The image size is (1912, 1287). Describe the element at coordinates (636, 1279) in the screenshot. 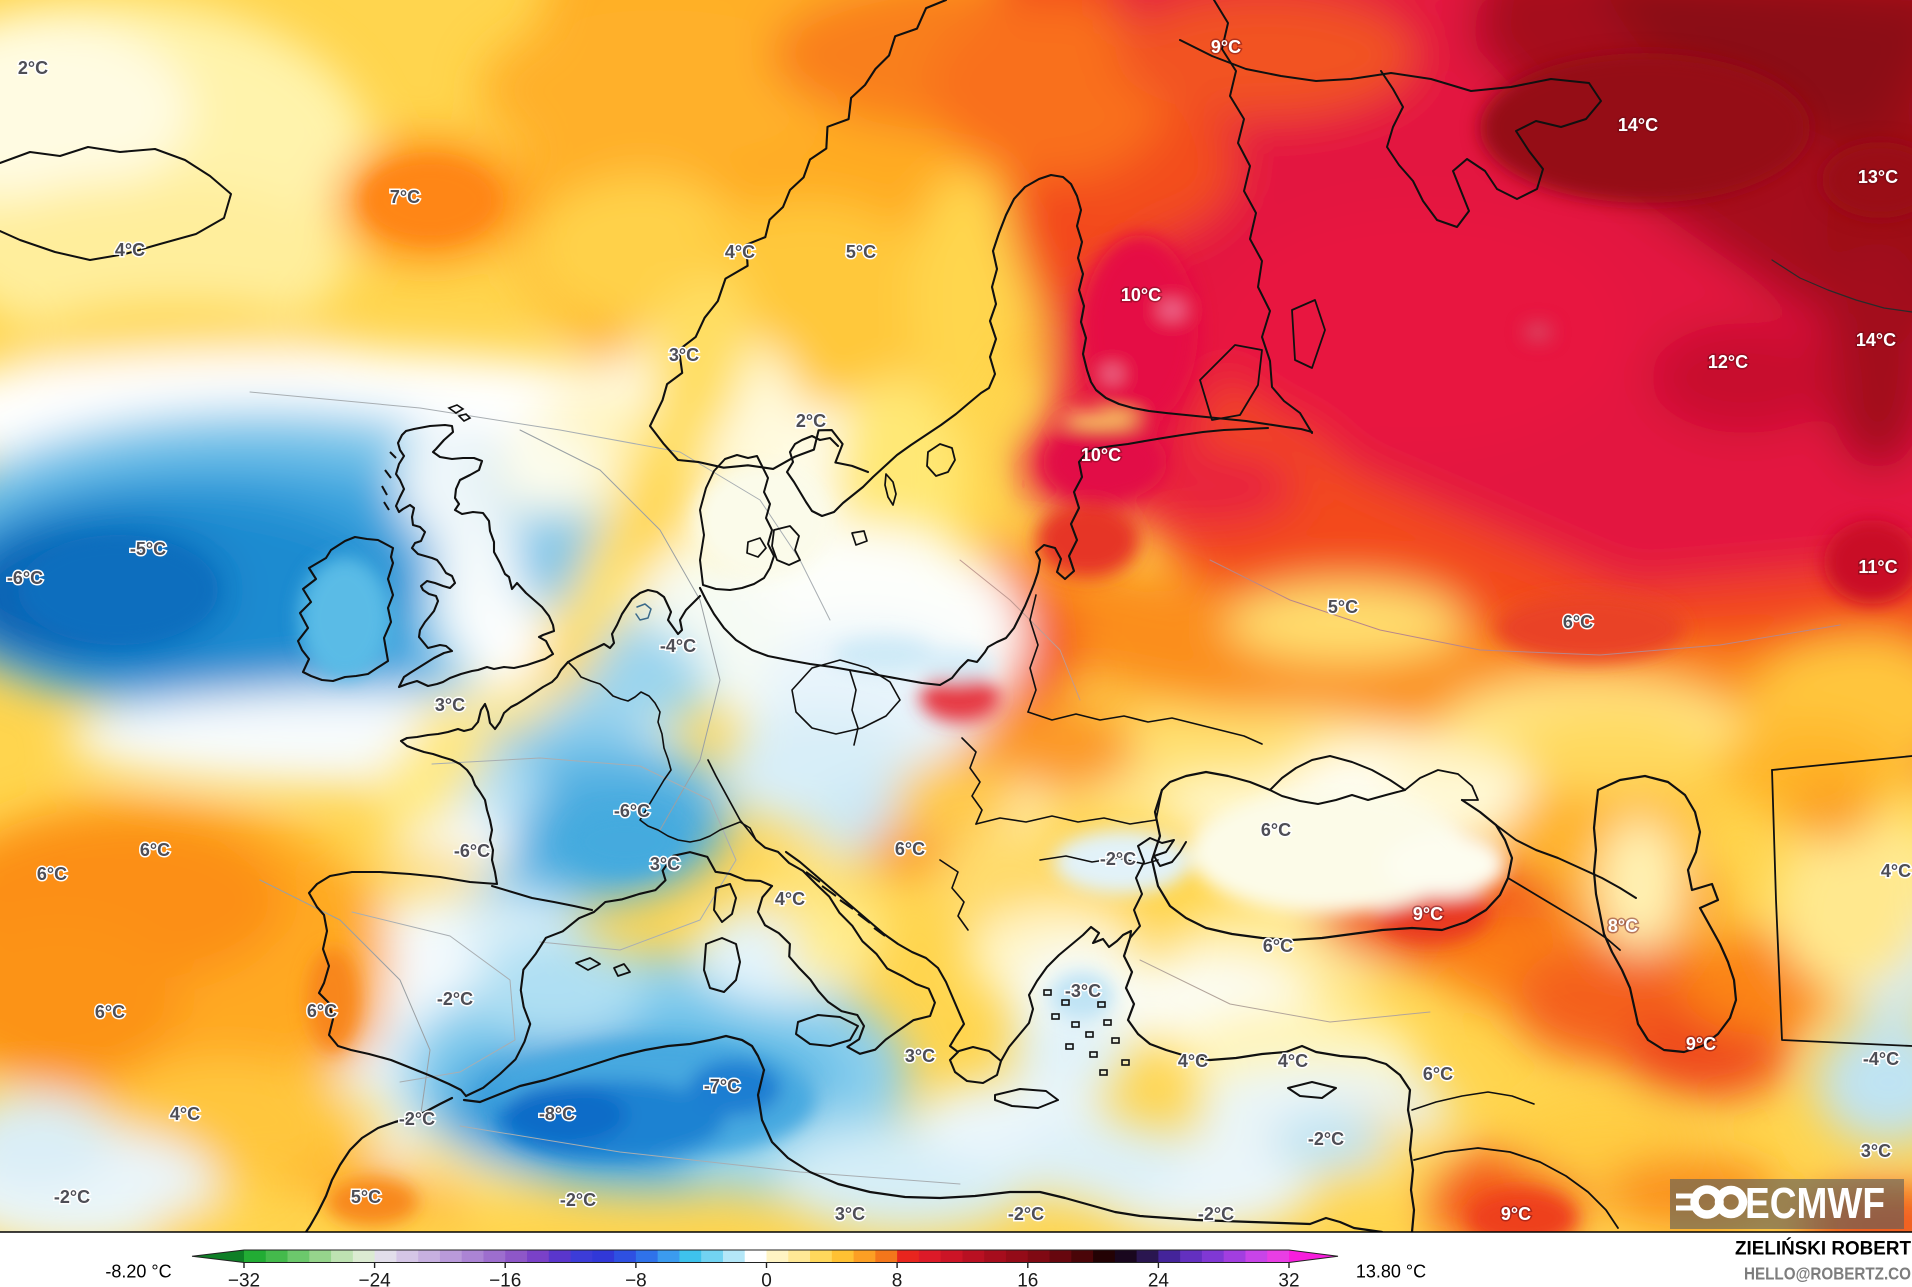

I see `svg-text: −8` at that location.